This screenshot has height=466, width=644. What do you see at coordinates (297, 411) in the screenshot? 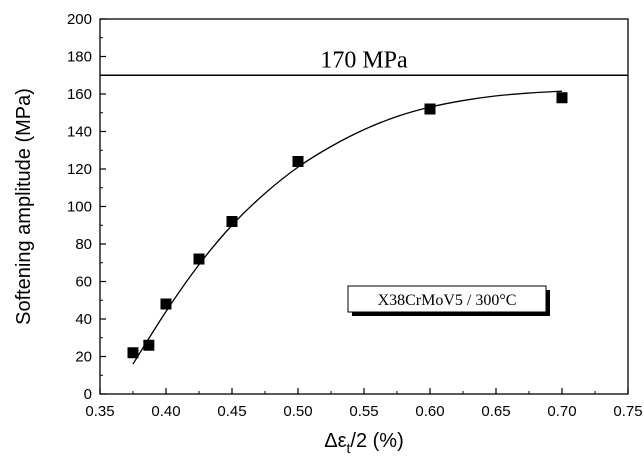
I see `x-tick-label: 0.50` at bounding box center [297, 411].